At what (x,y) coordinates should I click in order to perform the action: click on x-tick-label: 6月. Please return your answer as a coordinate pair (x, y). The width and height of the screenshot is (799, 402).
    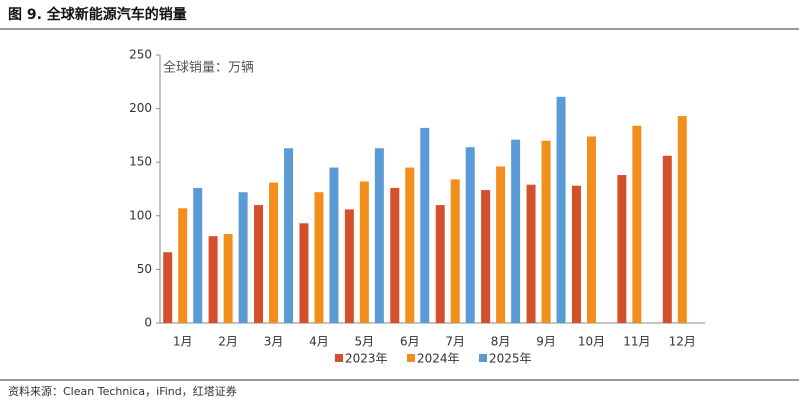
    Looking at the image, I should click on (410, 342).